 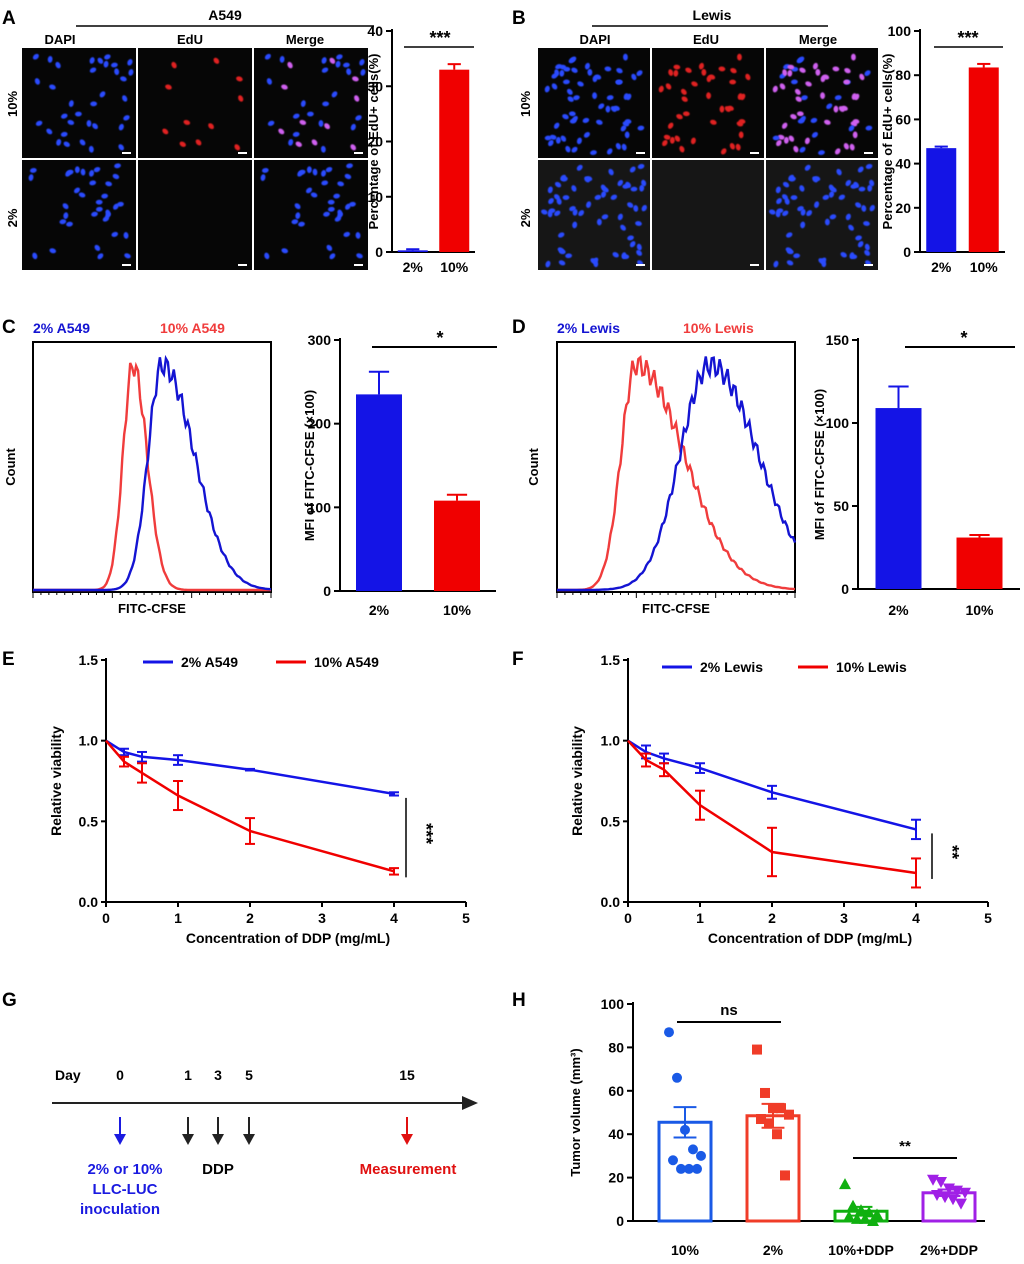 I want to click on histogram-legend-2: 2% Lewis, so click(x=588, y=328).